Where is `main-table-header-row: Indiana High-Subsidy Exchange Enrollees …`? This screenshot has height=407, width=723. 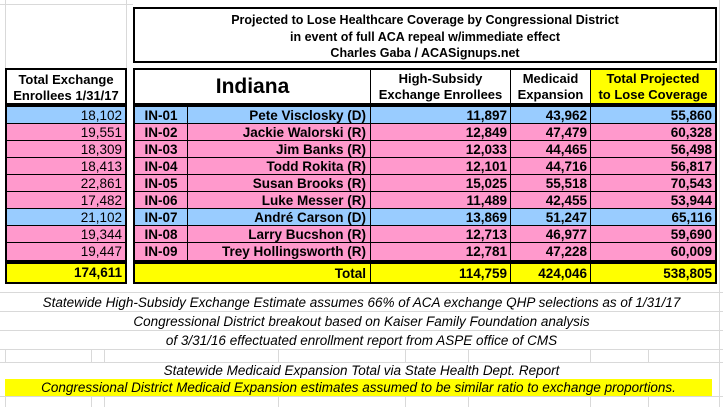 main-table-header-row: Indiana High-Subsidy Exchange Enrollees … is located at coordinates (425, 86).